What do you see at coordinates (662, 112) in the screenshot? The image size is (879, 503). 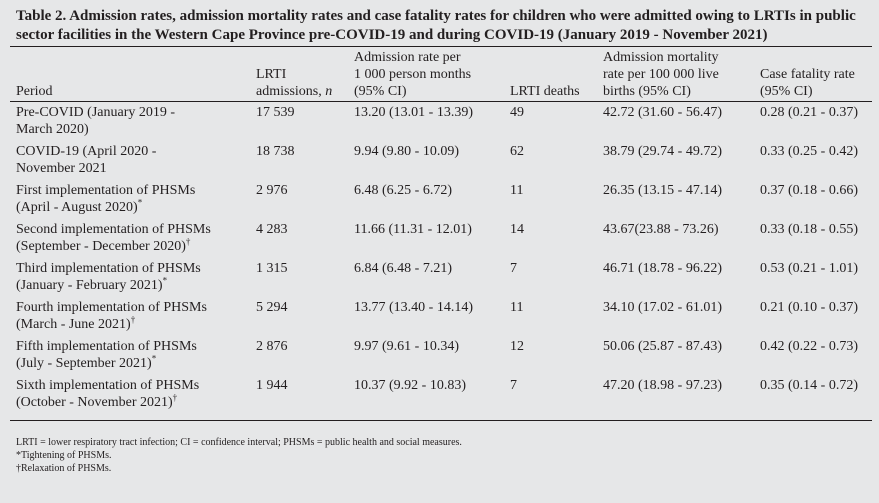 I see `table-cell: 42.72 (31.60 - 56.47)` at bounding box center [662, 112].